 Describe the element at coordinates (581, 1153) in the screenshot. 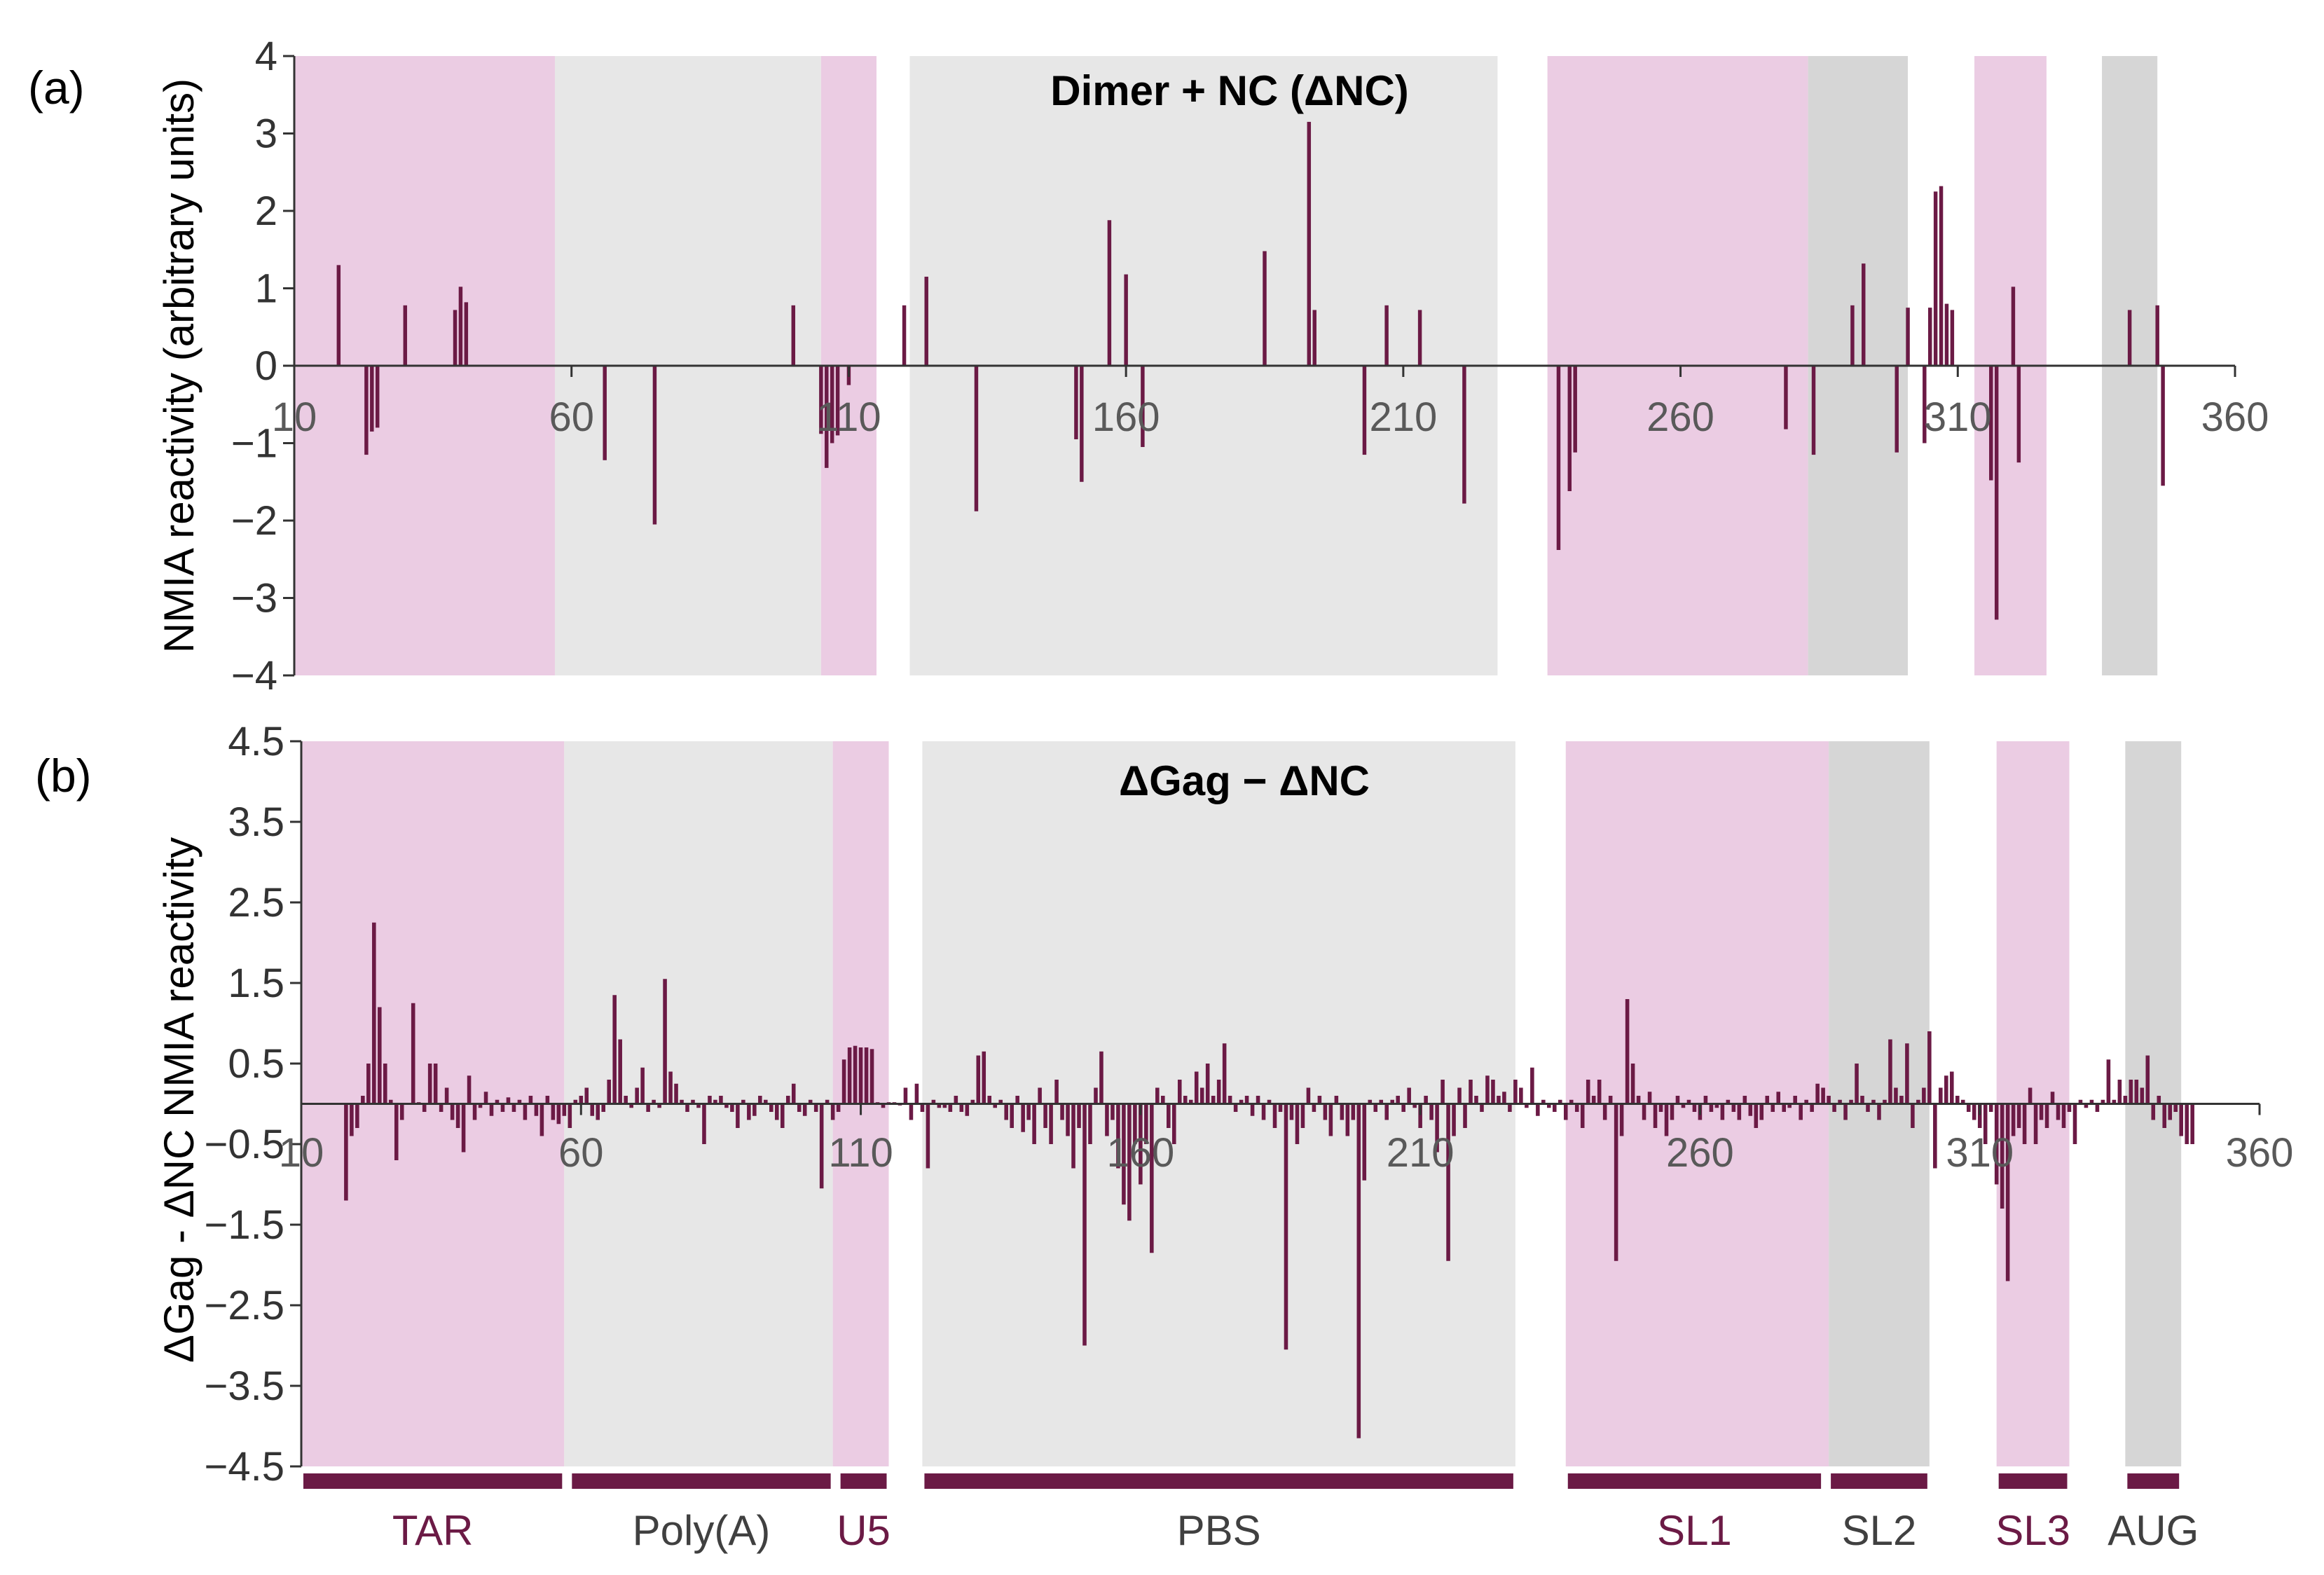

I see `x-tick-label: 60` at that location.